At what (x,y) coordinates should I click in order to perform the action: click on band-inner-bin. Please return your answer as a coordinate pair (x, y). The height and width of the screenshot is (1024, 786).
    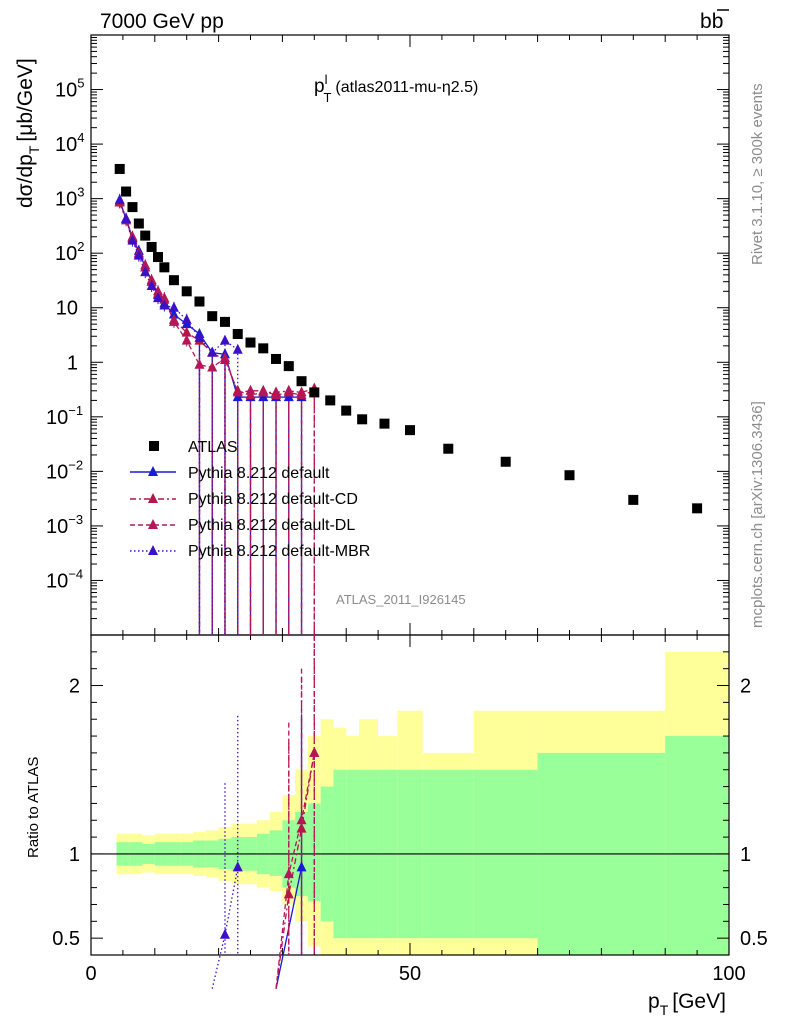
    Looking at the image, I should click on (276, 853).